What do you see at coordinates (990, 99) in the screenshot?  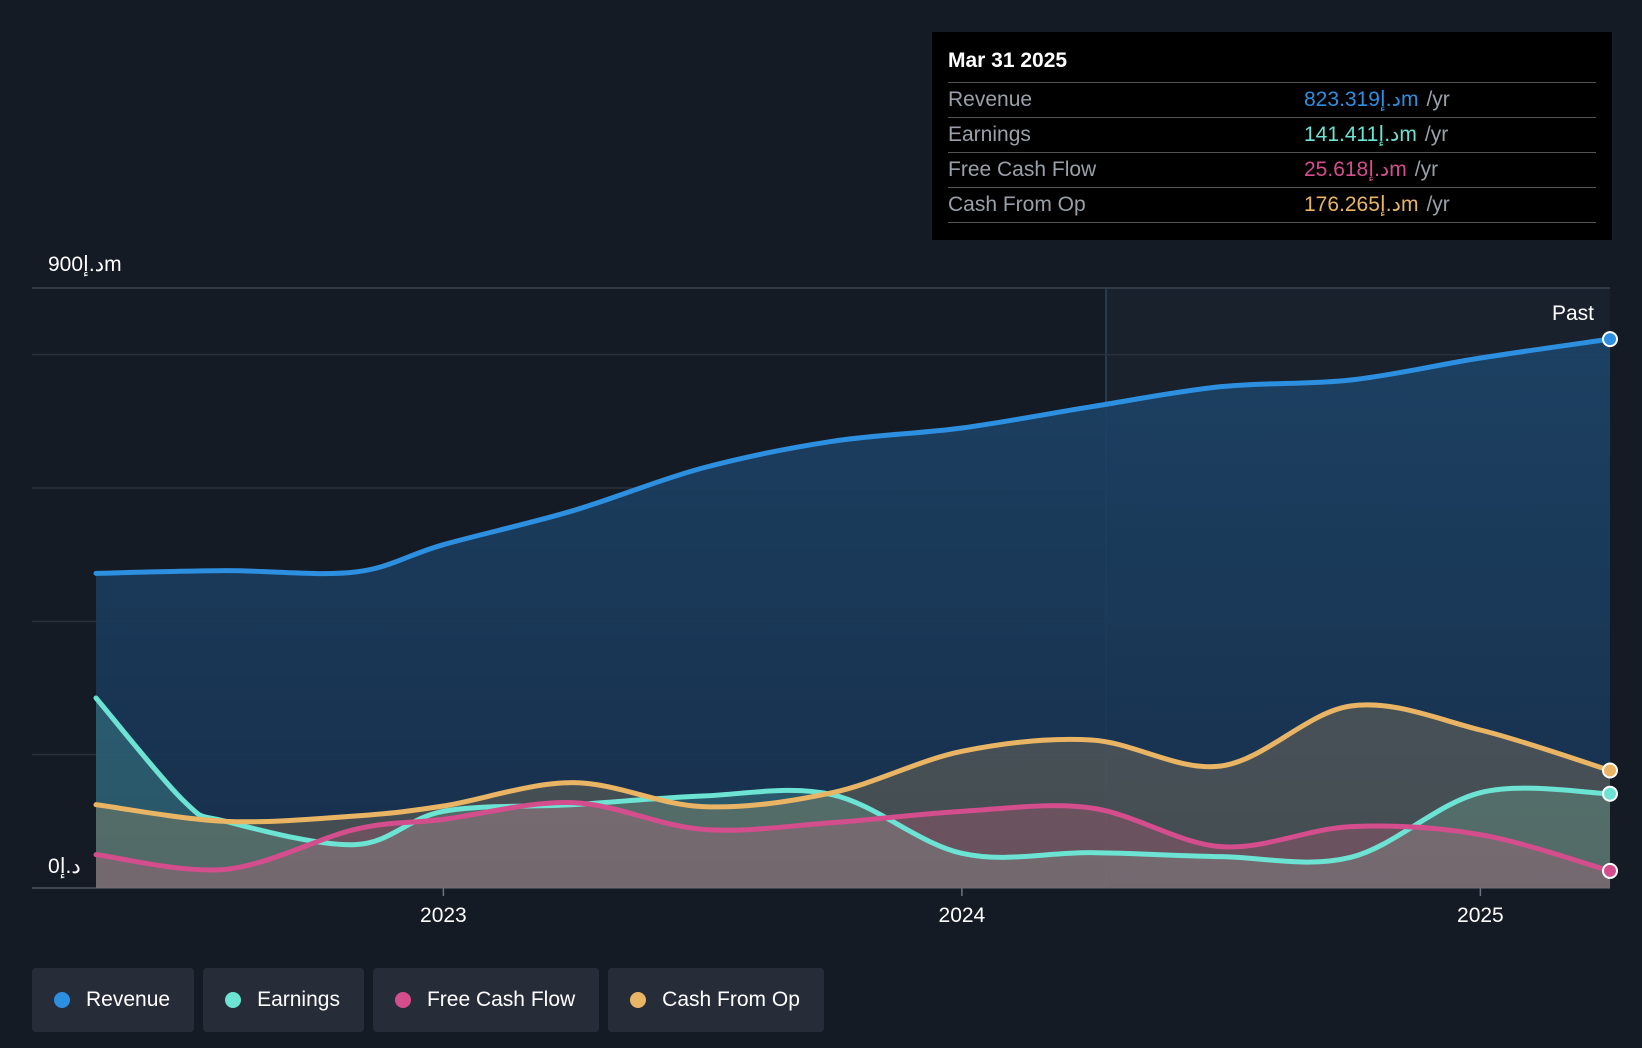 I see `tooltip-row-label: Revenue` at bounding box center [990, 99].